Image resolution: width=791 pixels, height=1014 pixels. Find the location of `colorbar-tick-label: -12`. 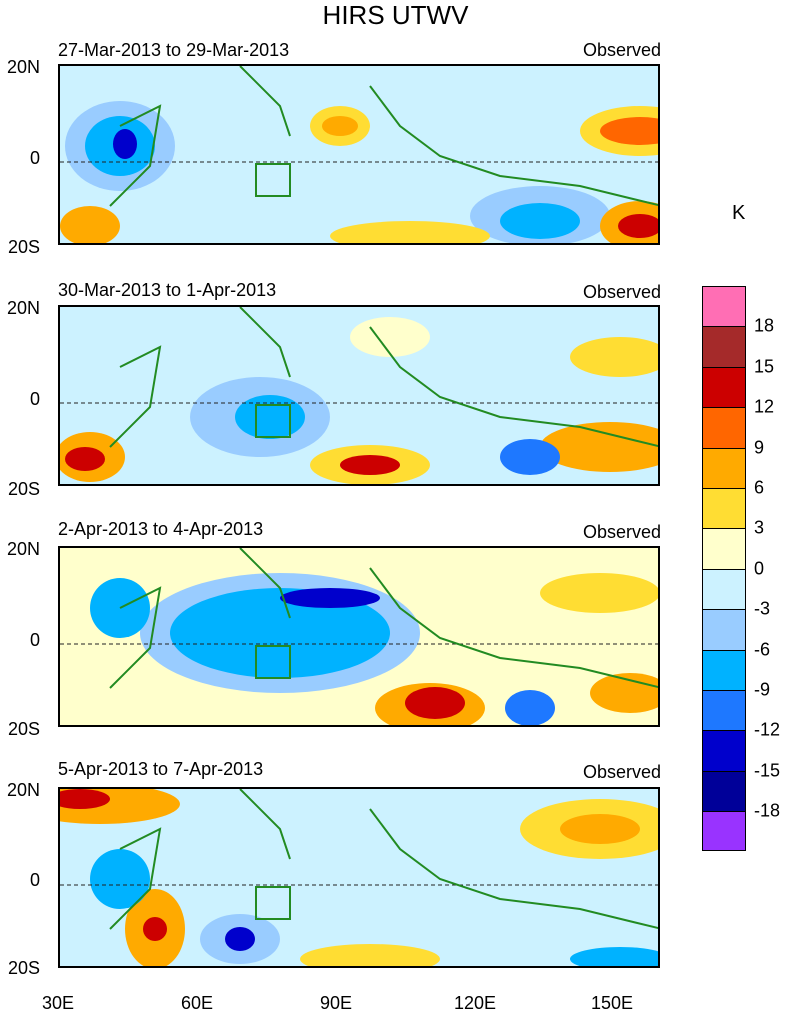

colorbar-tick-label: -12 is located at coordinates (767, 729).